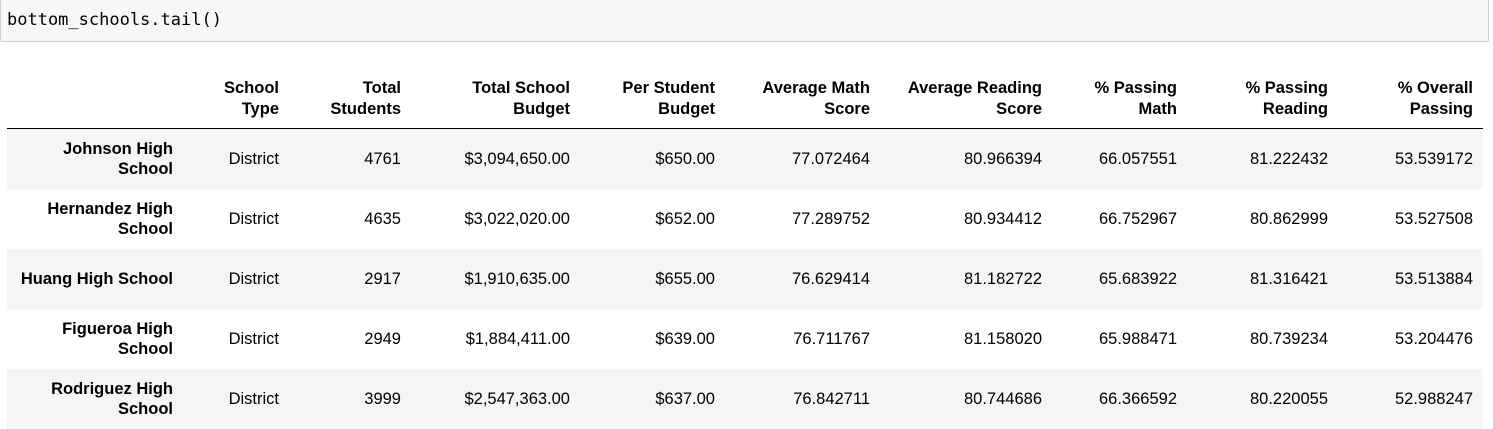 The width and height of the screenshot is (1493, 429). What do you see at coordinates (114, 20) in the screenshot?
I see `code-text: bottom_schools.tail()` at bounding box center [114, 20].